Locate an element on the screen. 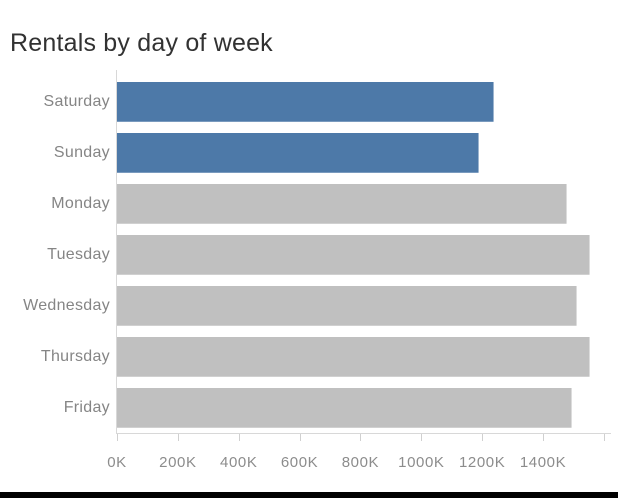 The height and width of the screenshot is (501, 618). category-label-tuesday: Tuesday is located at coordinates (78, 254).